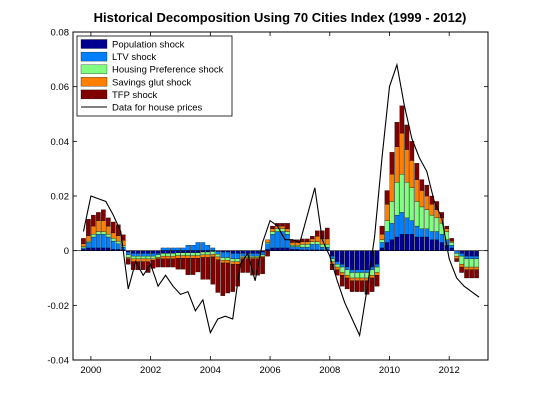 The height and width of the screenshot is (405, 540). Describe the element at coordinates (157, 108) in the screenshot. I see `legend-label: Data for house prices` at that location.